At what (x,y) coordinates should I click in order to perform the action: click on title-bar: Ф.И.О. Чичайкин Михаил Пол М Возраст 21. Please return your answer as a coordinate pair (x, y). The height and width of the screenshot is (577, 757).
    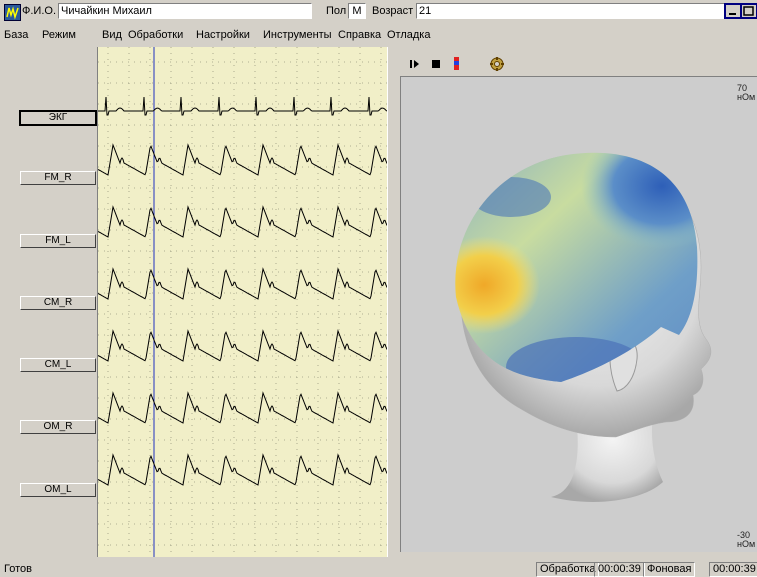
    Looking at the image, I should click on (378, 14).